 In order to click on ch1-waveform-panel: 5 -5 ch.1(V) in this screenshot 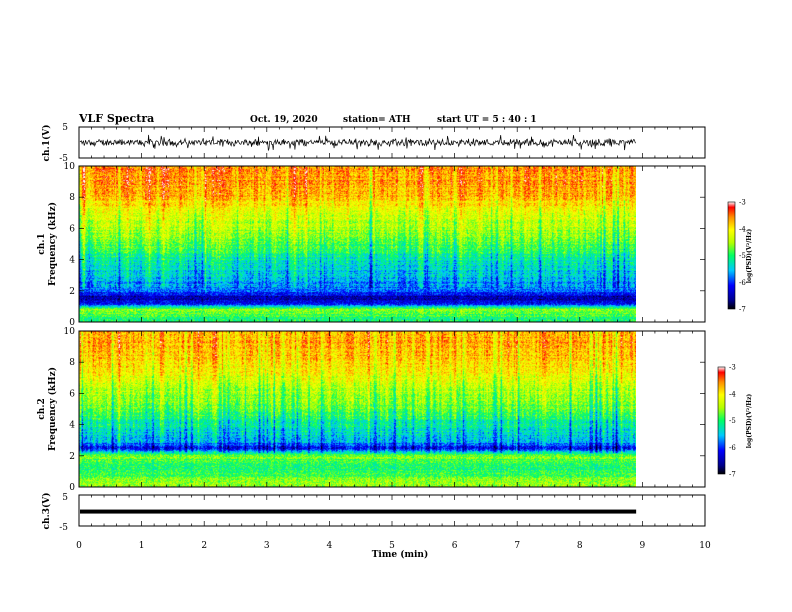, I will do `click(373, 143)`.